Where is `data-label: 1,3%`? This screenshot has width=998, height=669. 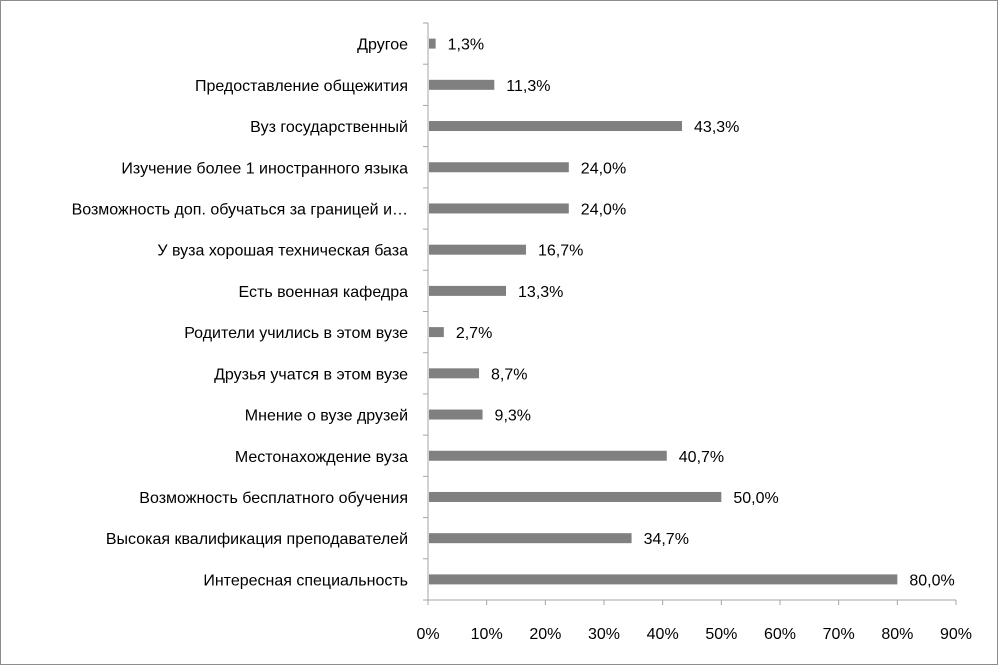
data-label: 1,3% is located at coordinates (466, 45).